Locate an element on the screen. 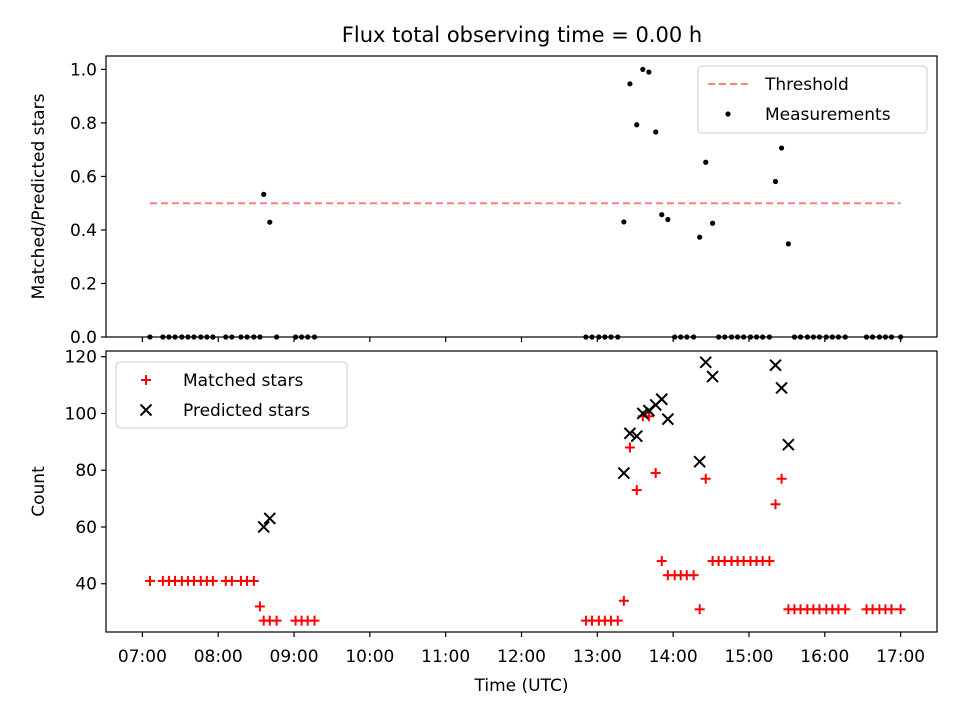  series-predicted-stars is located at coordinates (526, 445).